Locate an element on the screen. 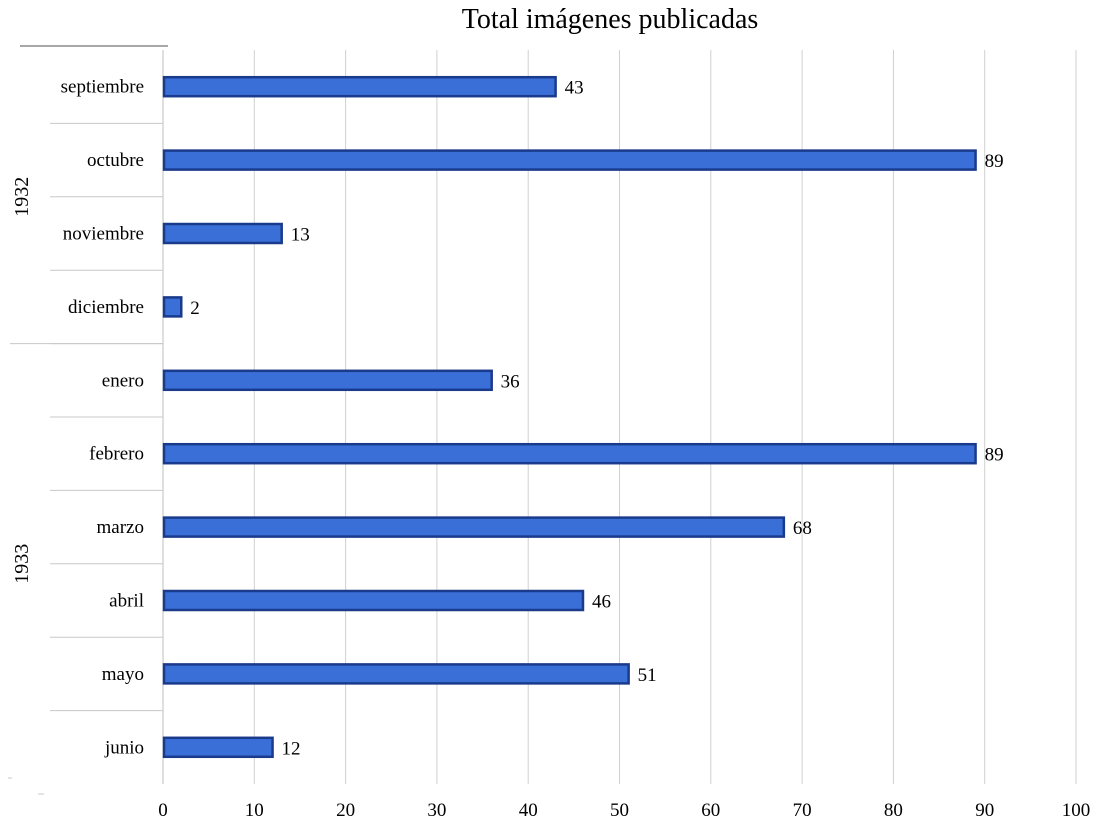 The width and height of the screenshot is (1099, 823). x-tick-label: 10 is located at coordinates (254, 809).